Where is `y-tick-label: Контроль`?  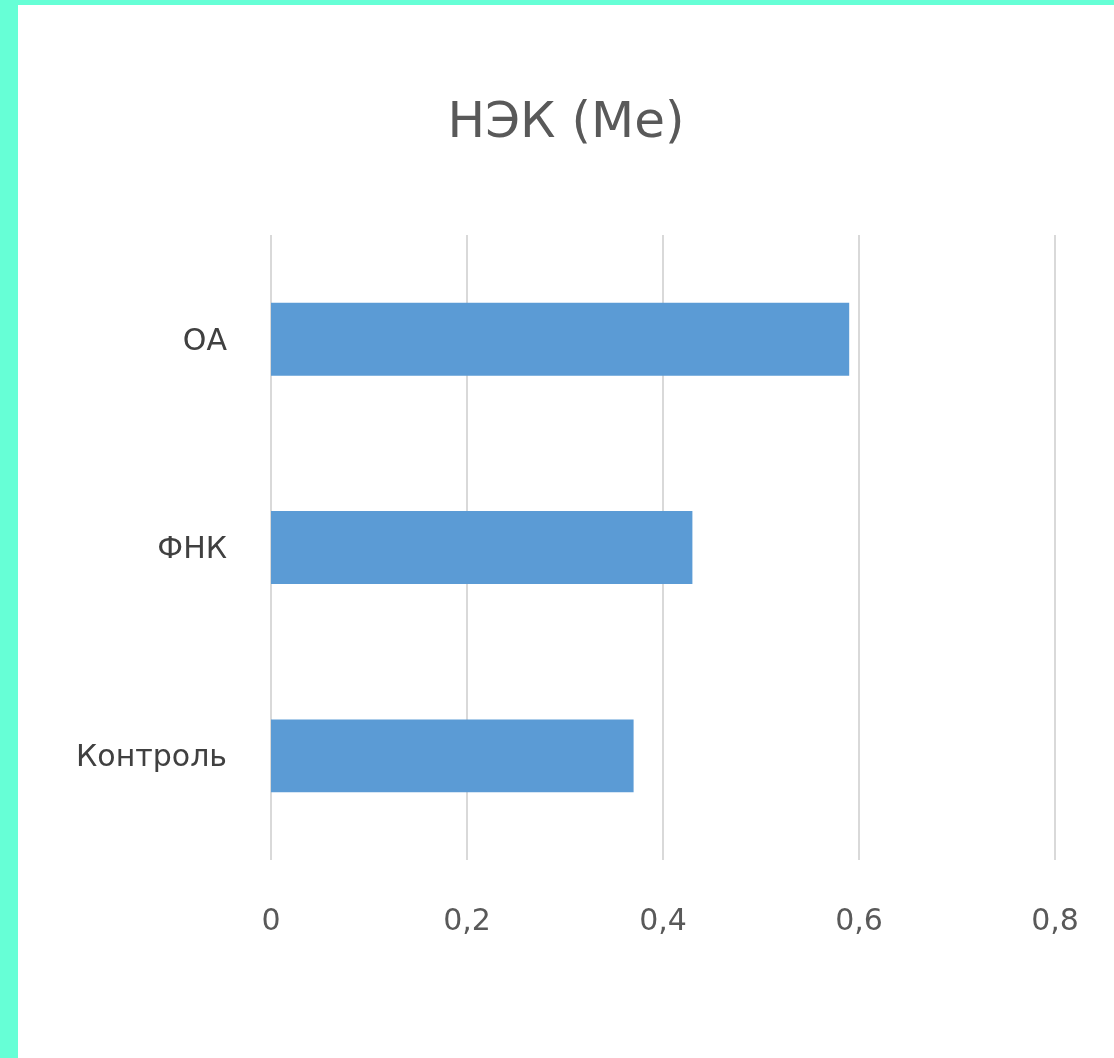 y-tick-label: Контроль is located at coordinates (151, 756).